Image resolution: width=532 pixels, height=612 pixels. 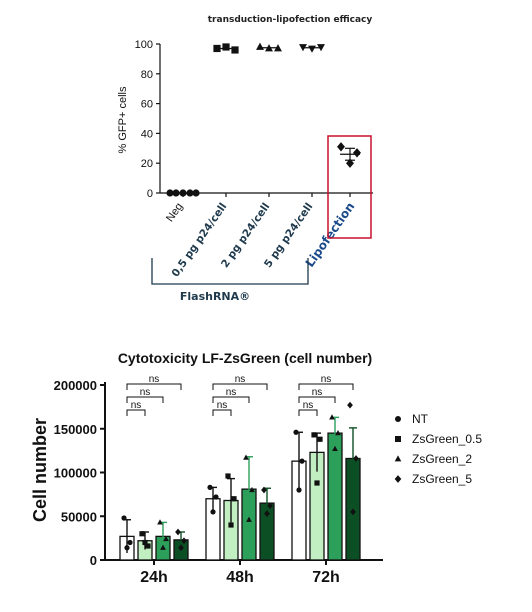 I want to click on chart1-title: transduction-lipofection efficacy, so click(x=290, y=20).